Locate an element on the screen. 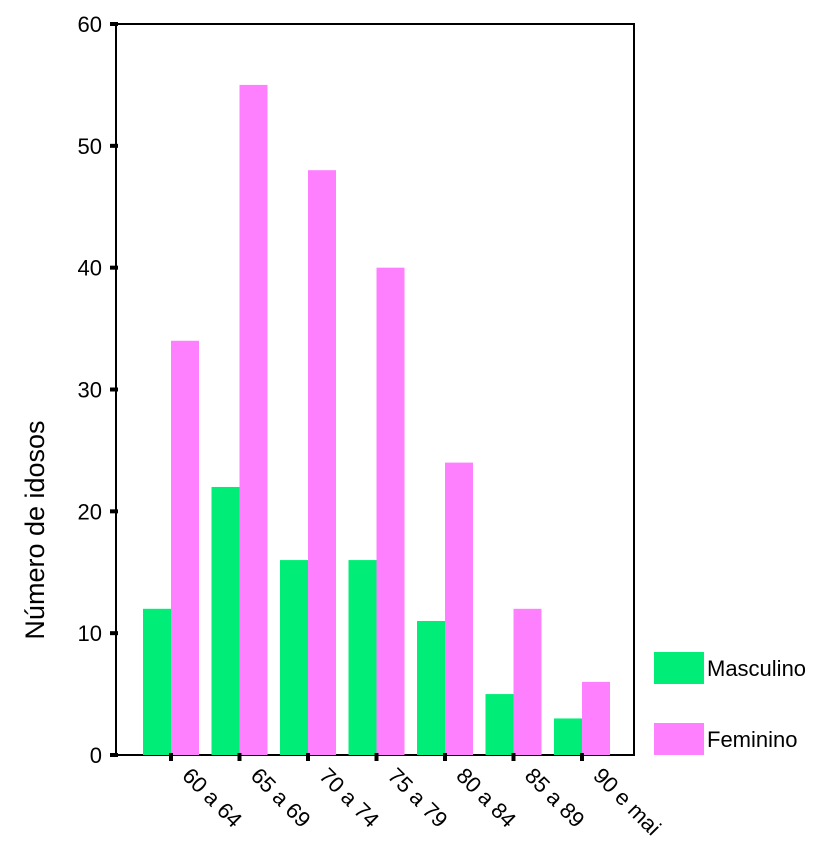 The width and height of the screenshot is (835, 853). x-tick-label: 60 a 64 is located at coordinates (212, 798).